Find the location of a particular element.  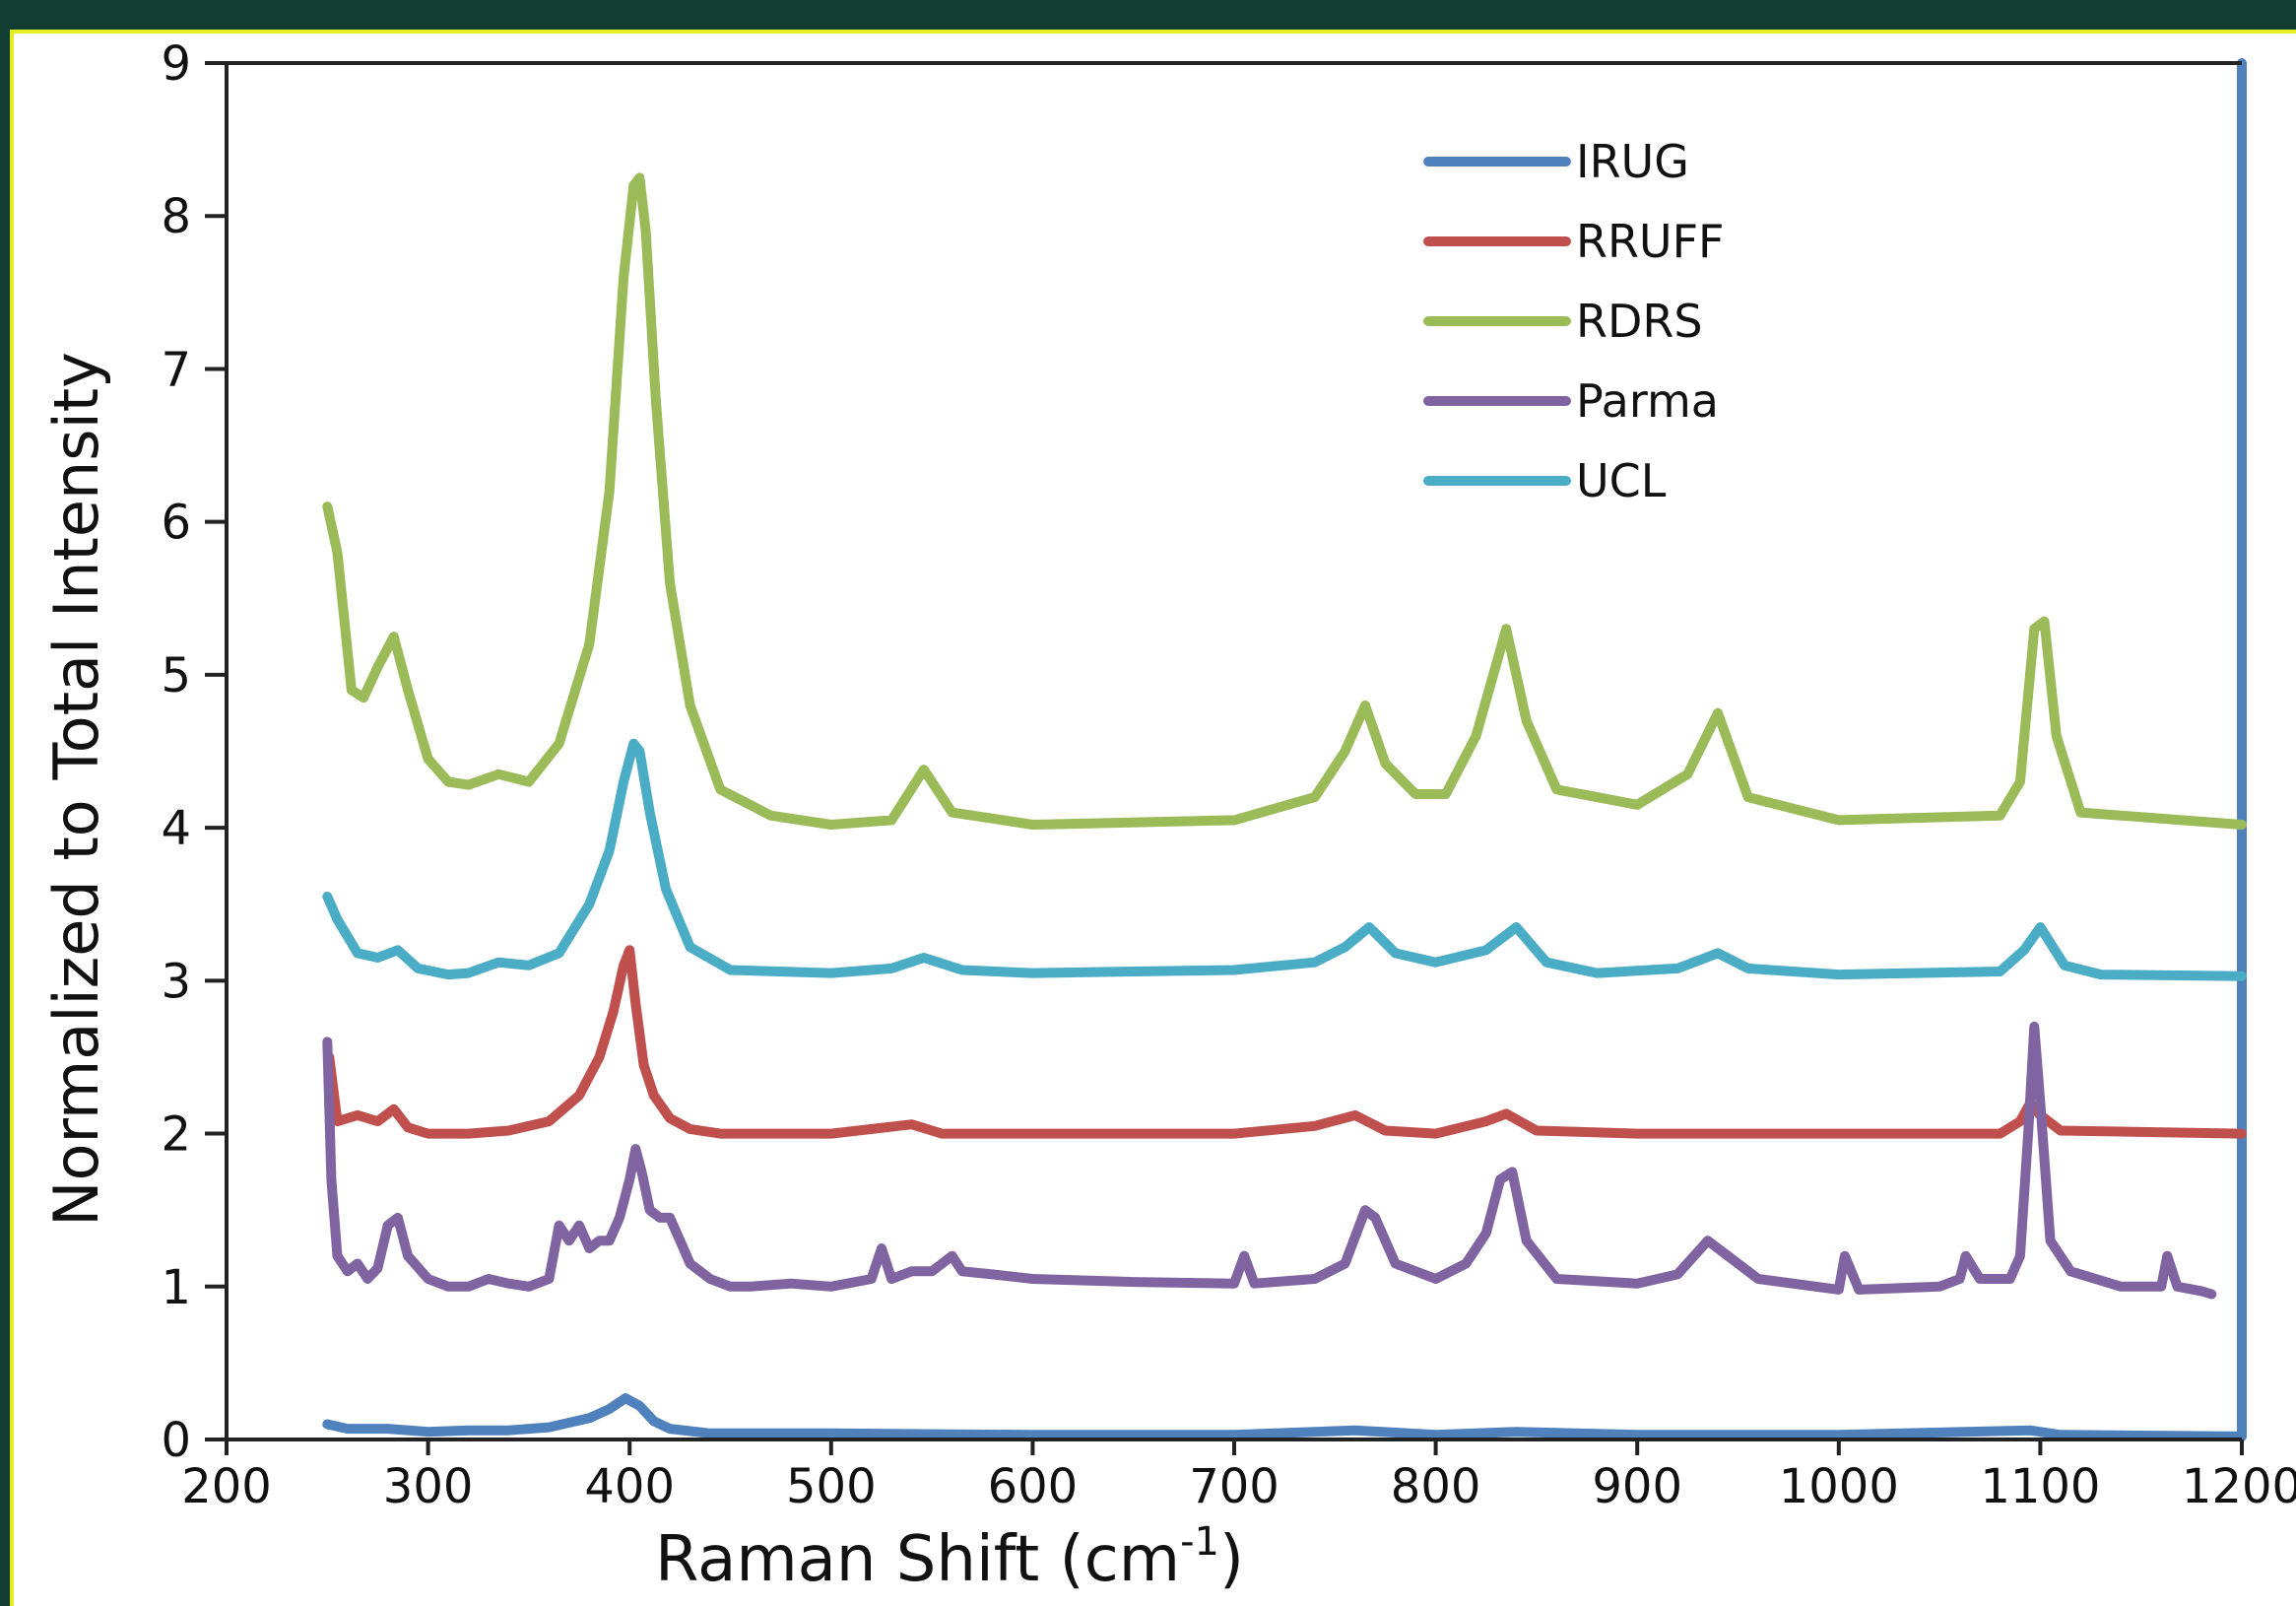

x-tick-label: 500 is located at coordinates (831, 1487).